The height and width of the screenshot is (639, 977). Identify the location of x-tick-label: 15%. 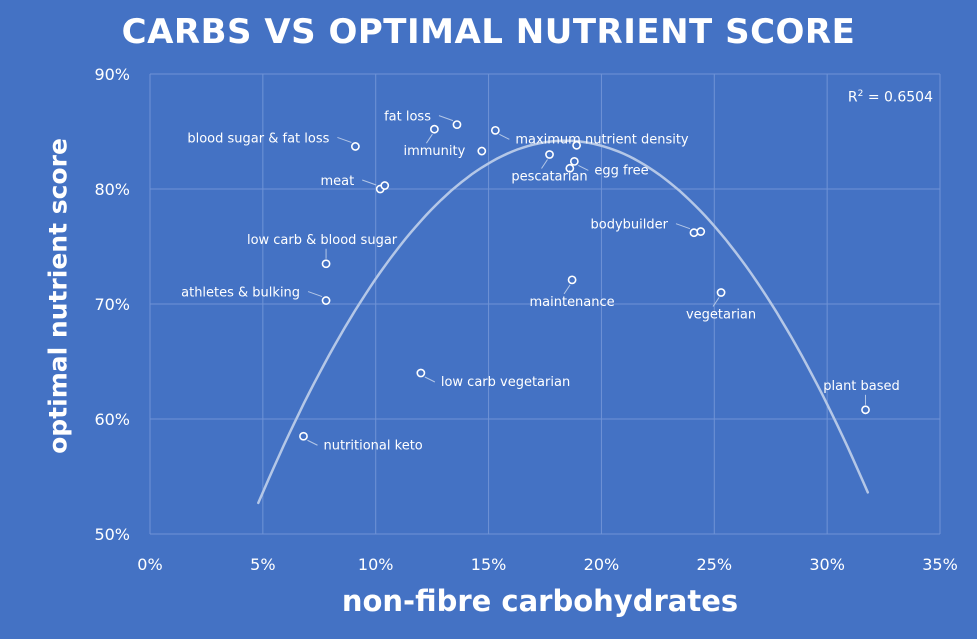
(489, 564).